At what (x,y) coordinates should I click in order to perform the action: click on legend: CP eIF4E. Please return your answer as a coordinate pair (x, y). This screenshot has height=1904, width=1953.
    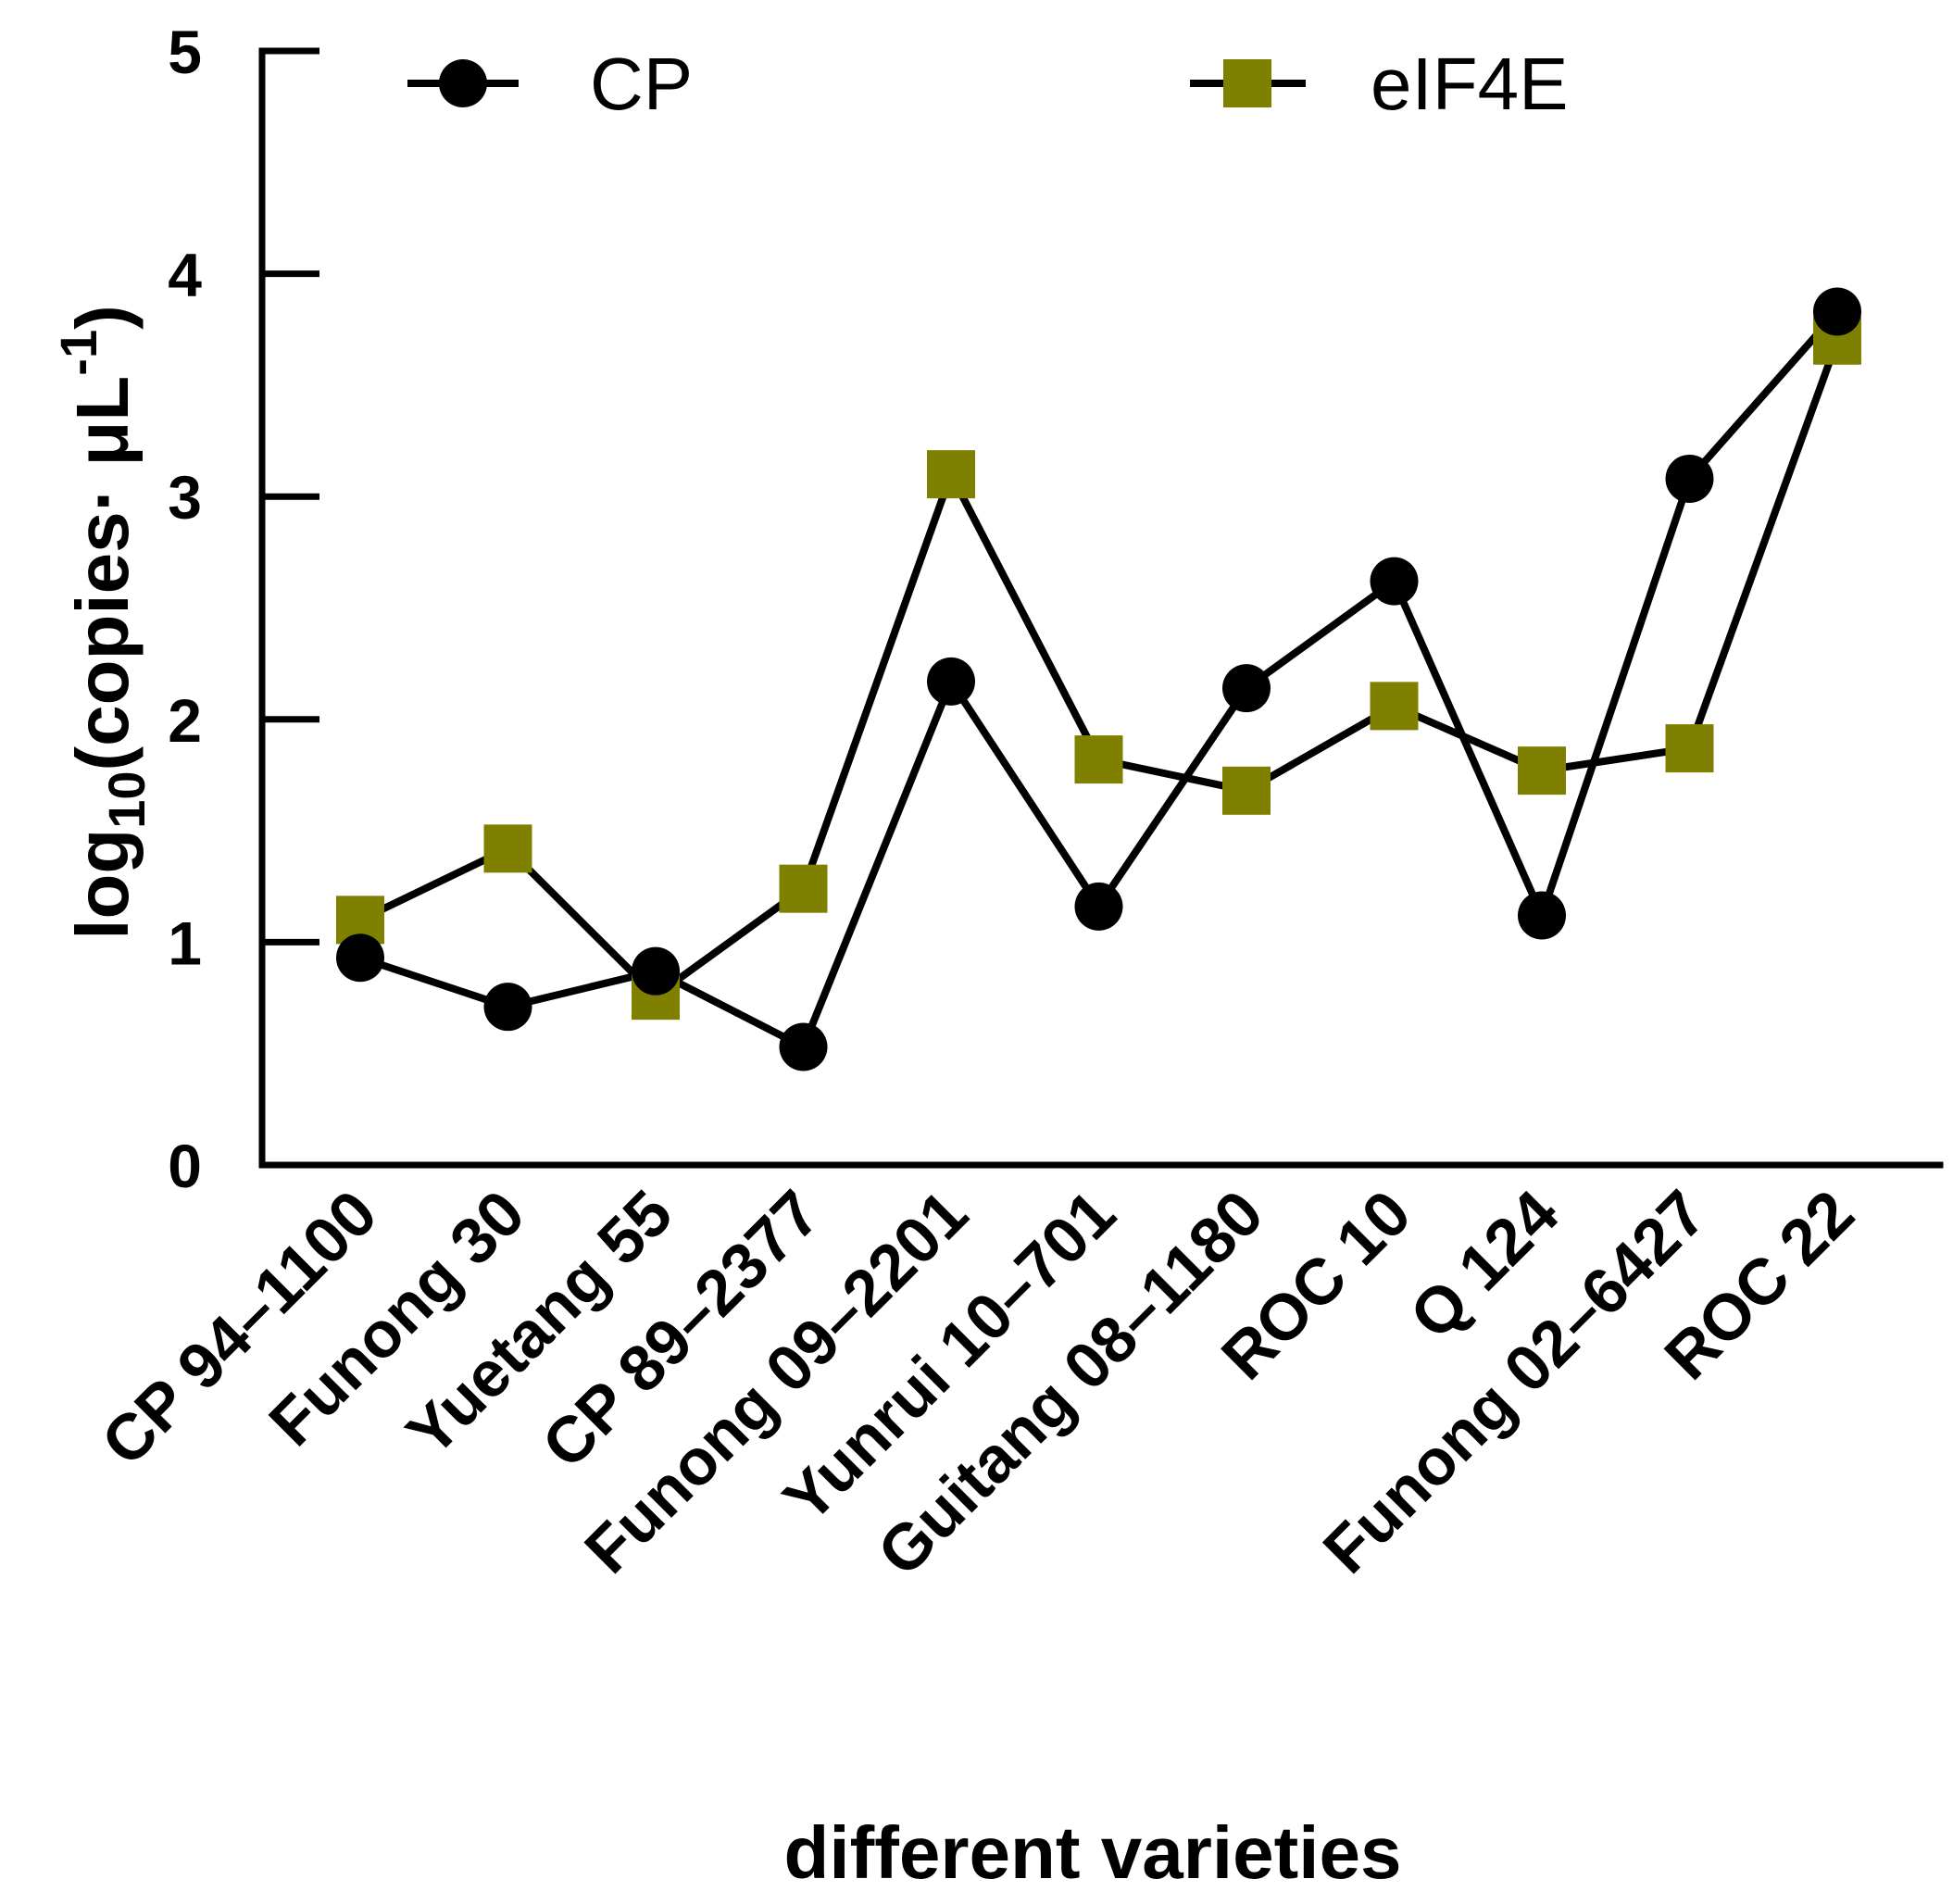
    Looking at the image, I should click on (987, 84).